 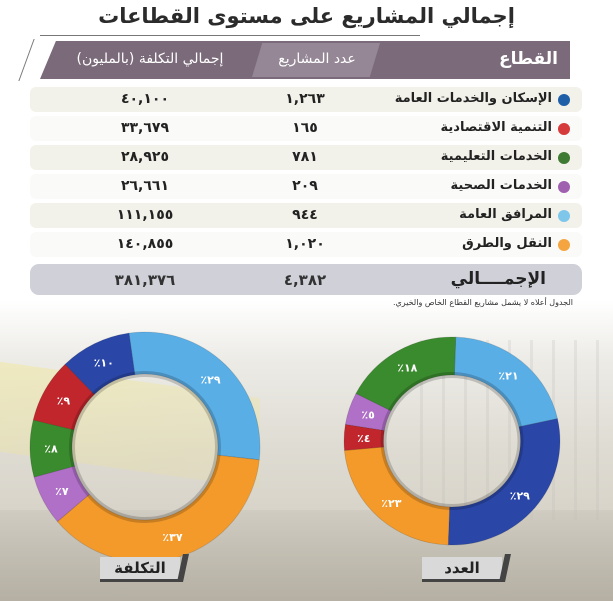 I want to click on segment-percent-label: ٪٤, so click(x=363, y=438).